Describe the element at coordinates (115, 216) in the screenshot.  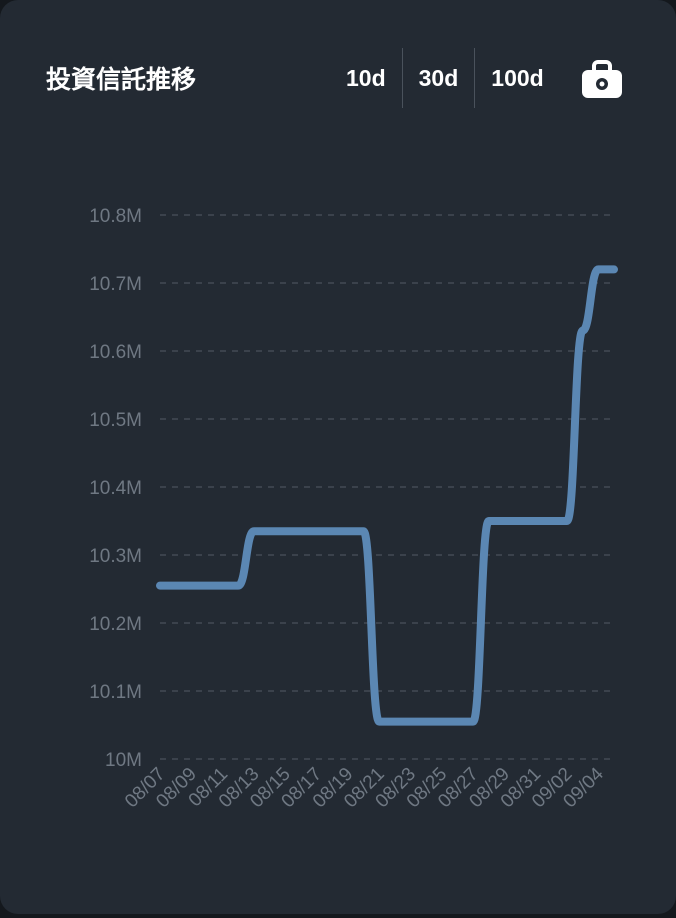
I see `y-tick-label: 10.8M` at that location.